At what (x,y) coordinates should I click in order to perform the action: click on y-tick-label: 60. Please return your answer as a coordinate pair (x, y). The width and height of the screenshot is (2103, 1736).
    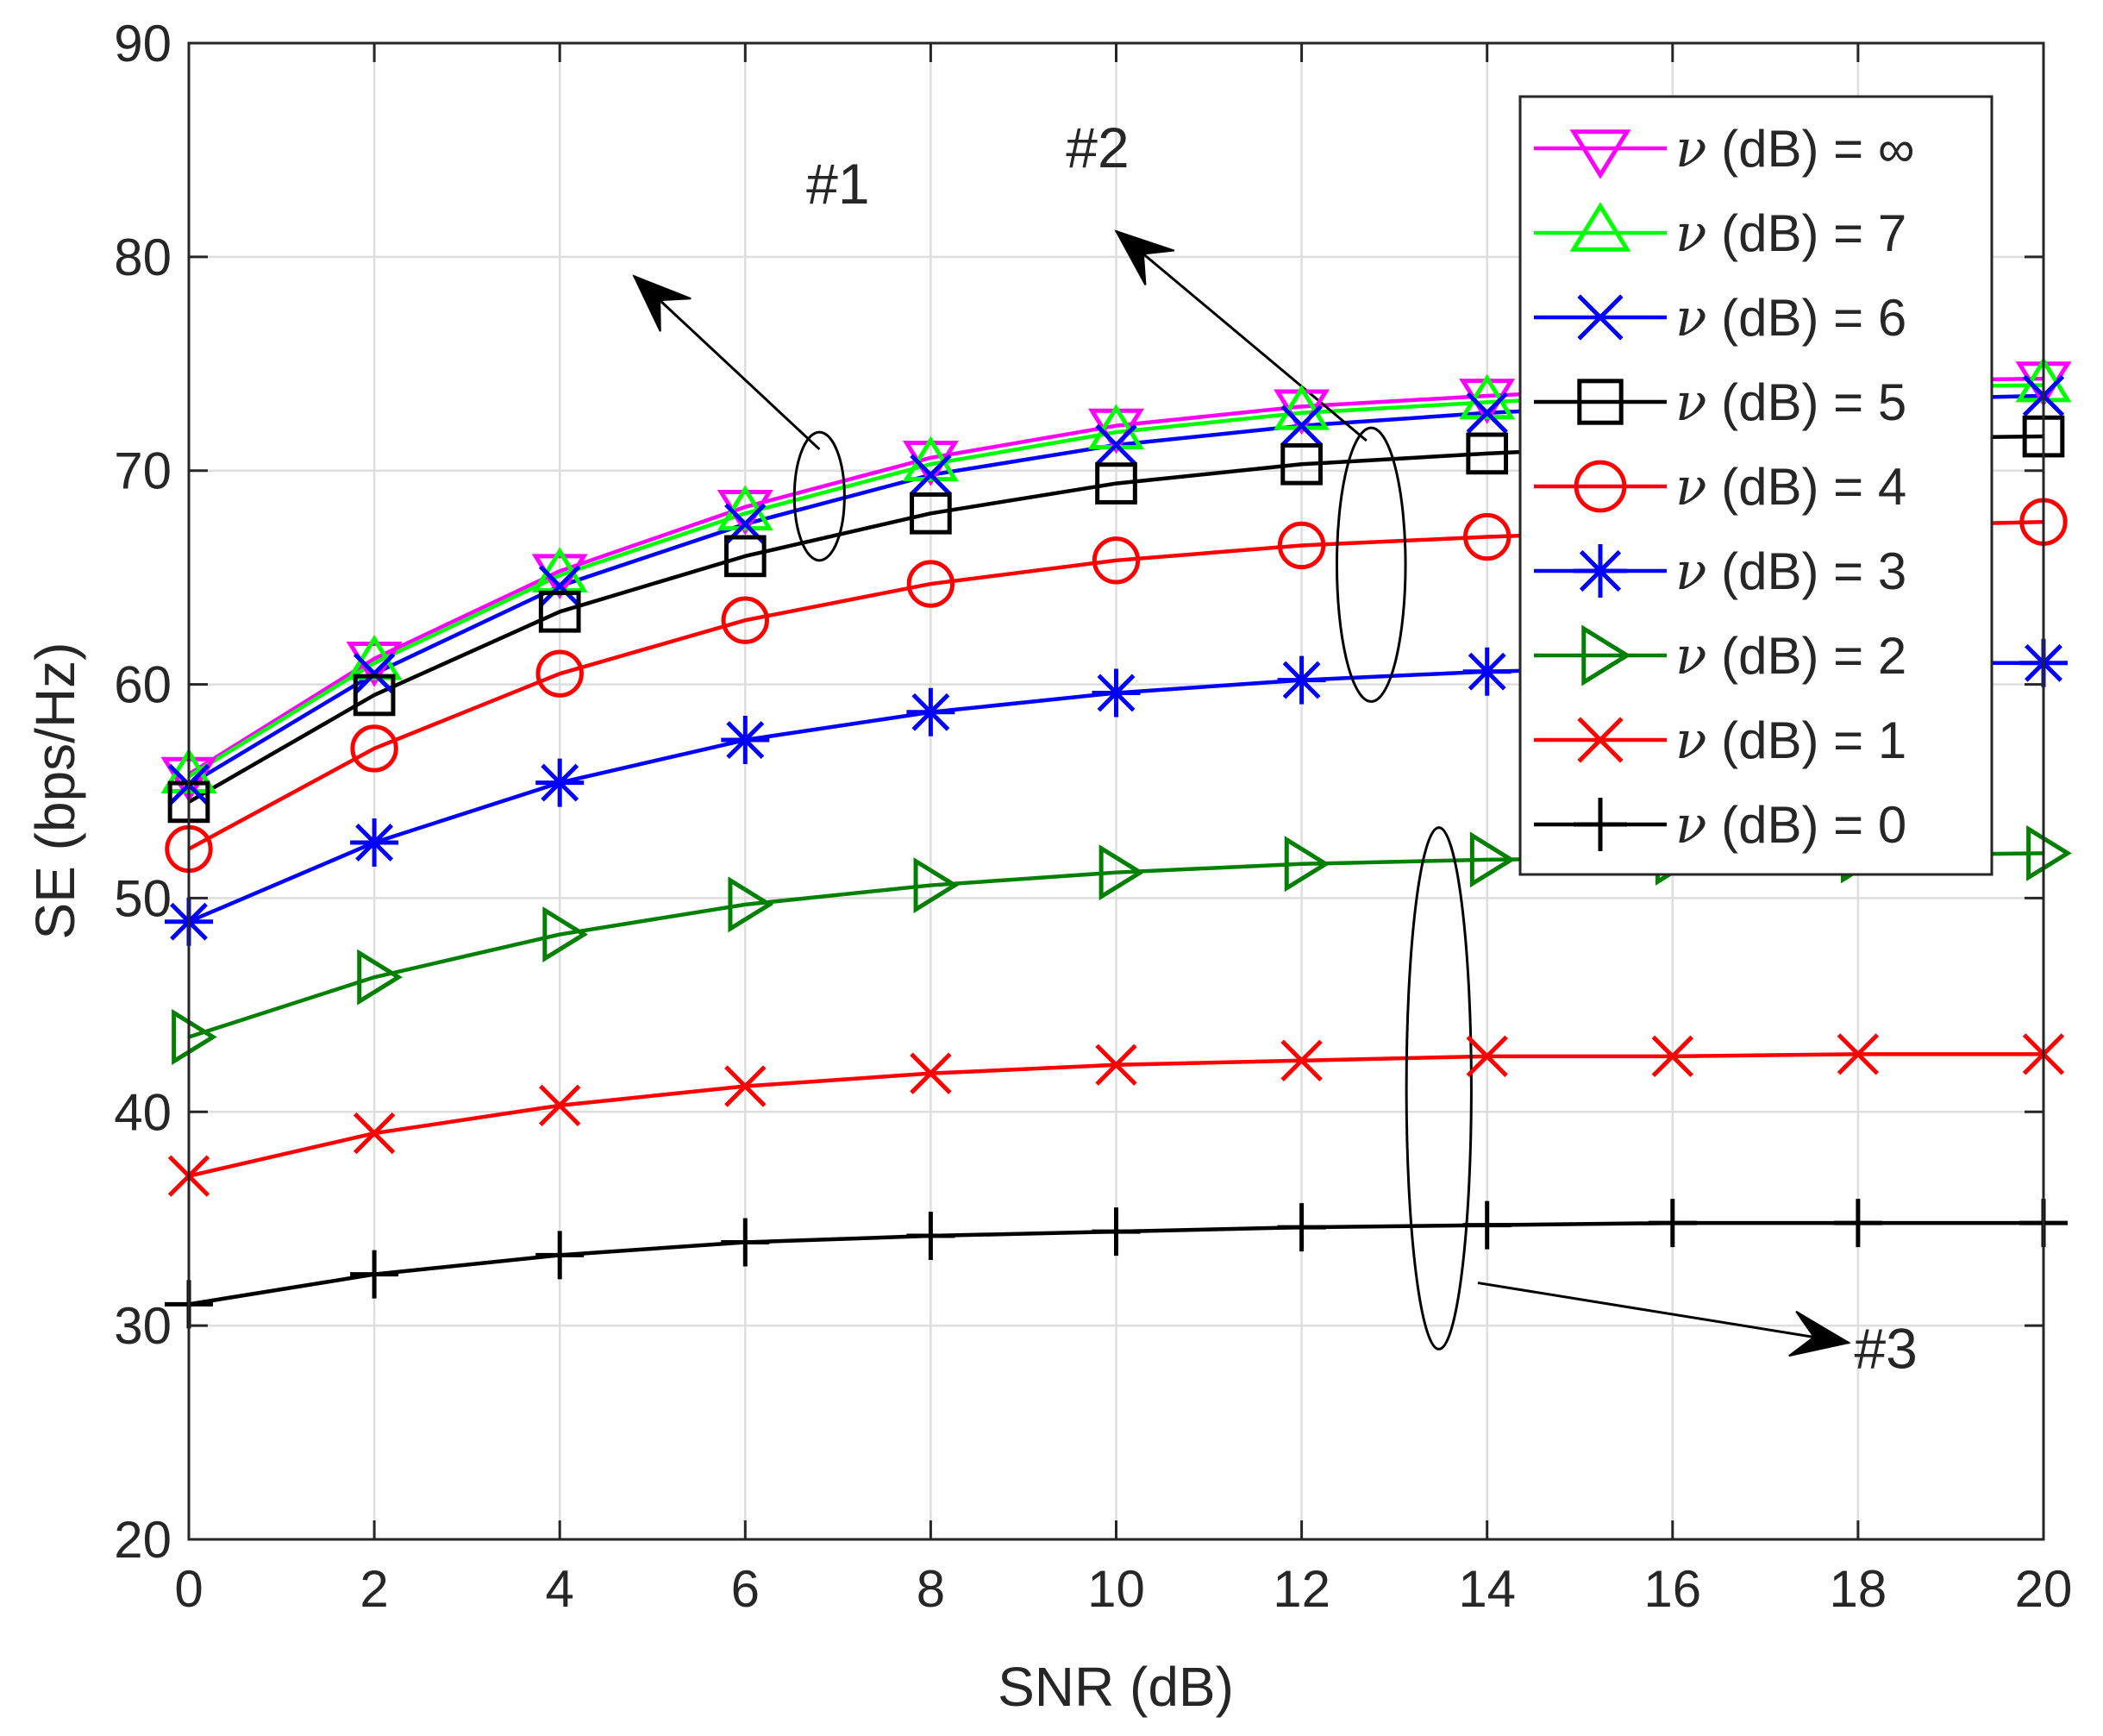
    Looking at the image, I should click on (143, 685).